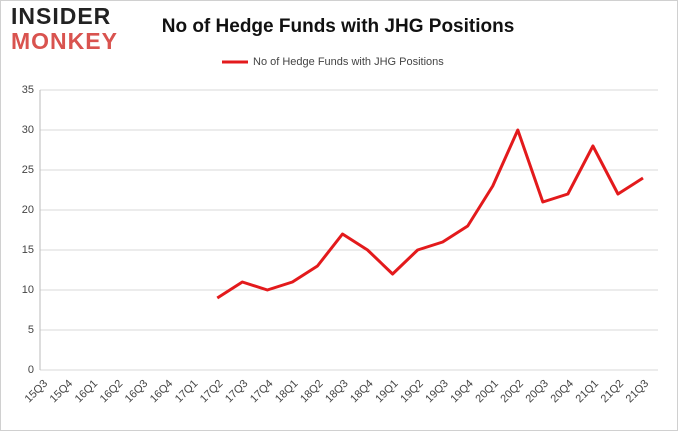 This screenshot has height=431, width=678. Describe the element at coordinates (61, 16) in the screenshot. I see `logo-top: INSIDER` at that location.